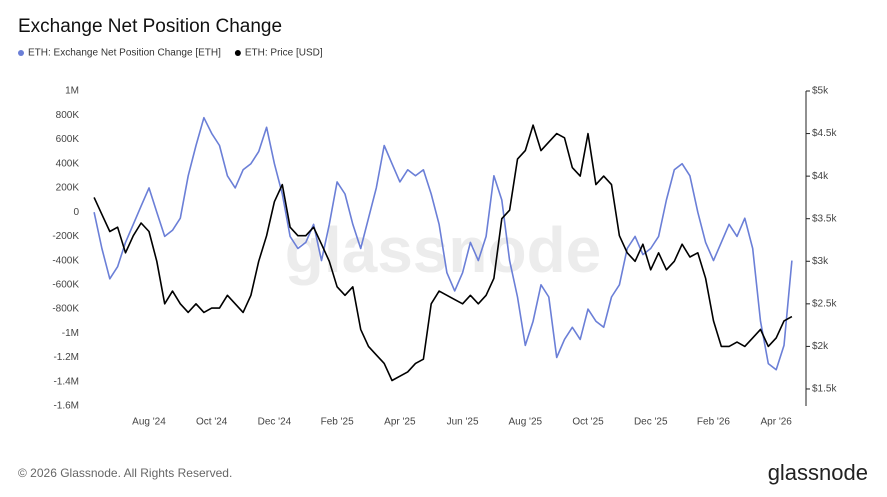 This screenshot has width=887, height=497. I want to click on y-tick-label: 200K, so click(68, 188).